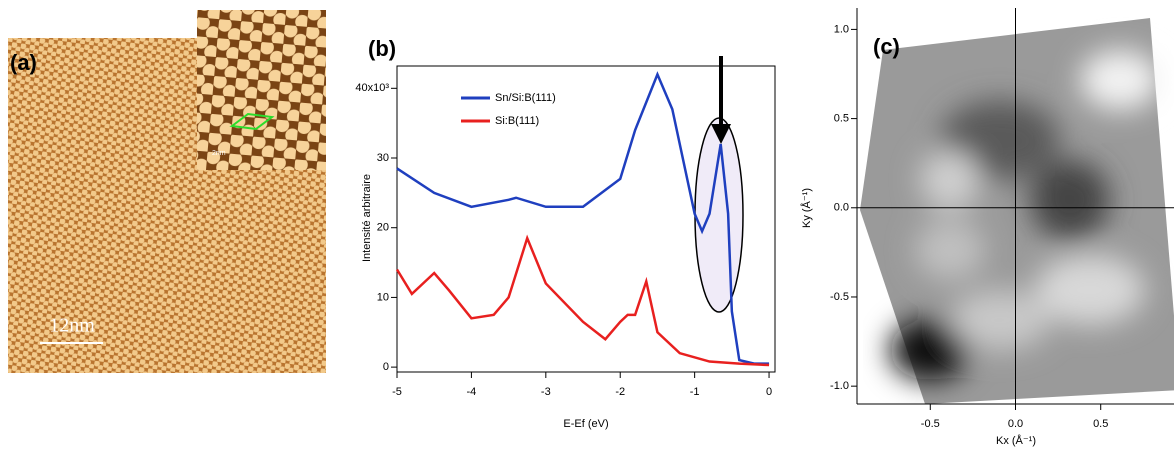  What do you see at coordinates (806, 208) in the screenshot?
I see `y-axis-label: Ky (Å⁻¹)` at bounding box center [806, 208].